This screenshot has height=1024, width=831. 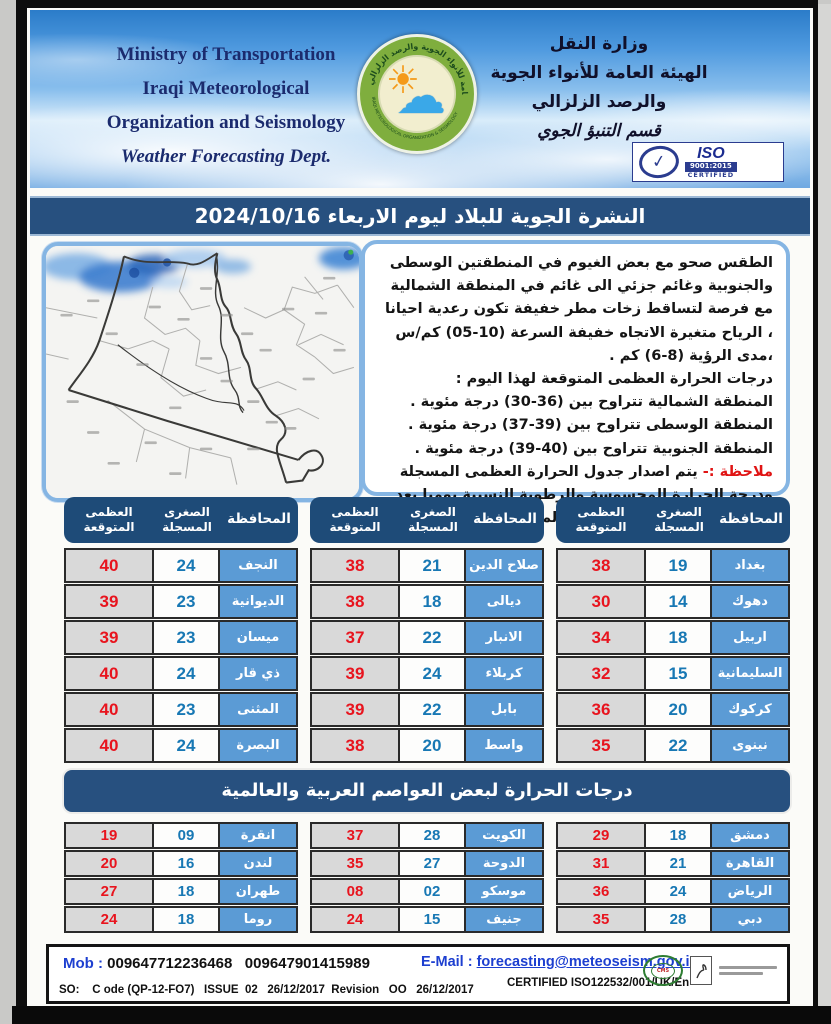 What do you see at coordinates (505, 891) in the screenshot?
I see `city-name-cell: موسكو` at bounding box center [505, 891].